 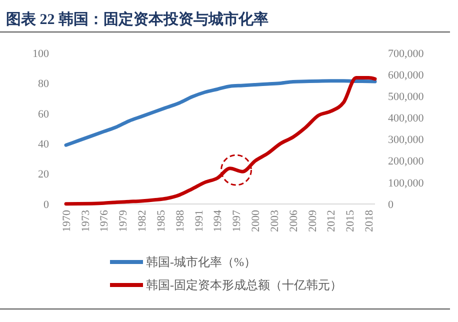 I want to click on x-tick-label: 1988, so click(x=180, y=221).